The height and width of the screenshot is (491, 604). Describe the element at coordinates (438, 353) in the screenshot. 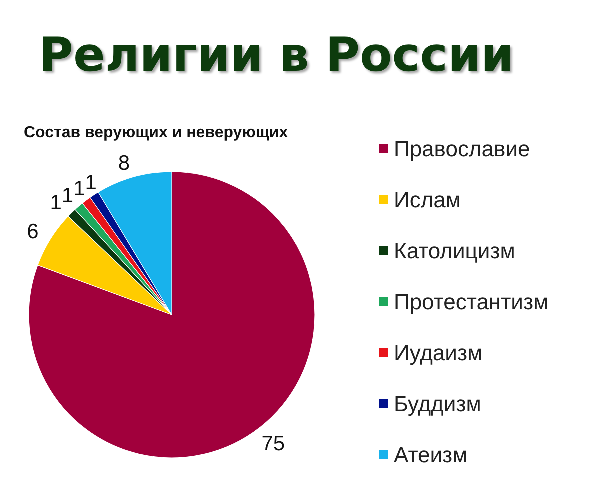

I see `legend-label: Иудаизм` at that location.